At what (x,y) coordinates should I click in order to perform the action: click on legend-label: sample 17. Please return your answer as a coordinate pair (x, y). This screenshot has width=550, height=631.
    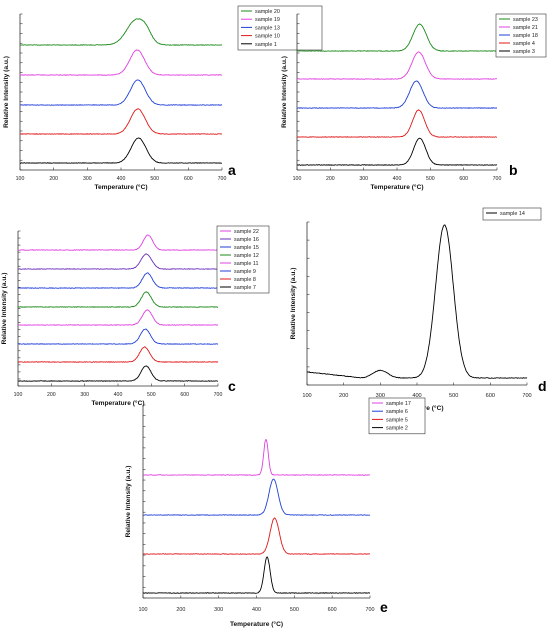
    Looking at the image, I should click on (398, 404).